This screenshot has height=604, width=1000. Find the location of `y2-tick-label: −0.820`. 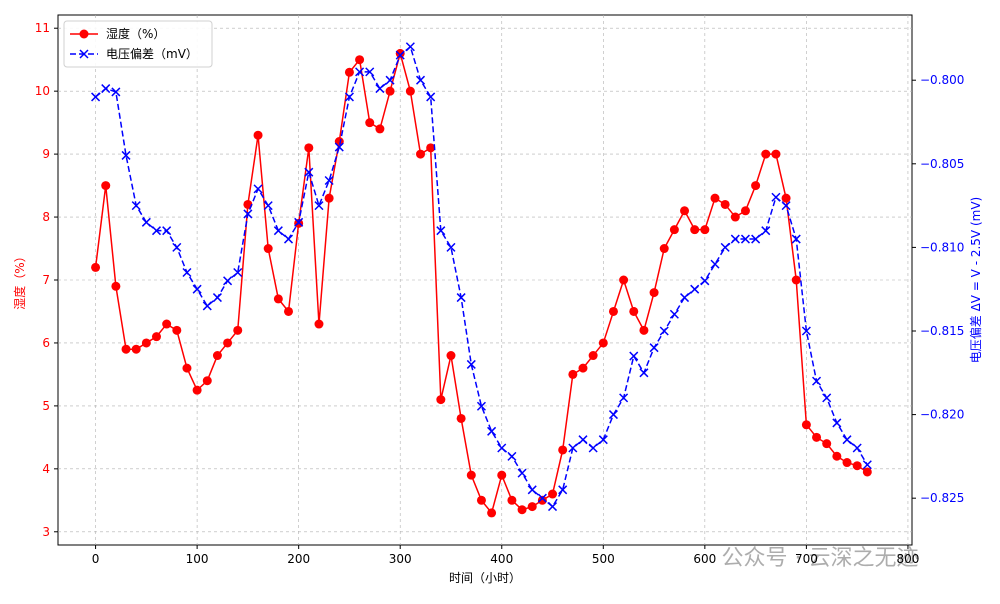

y2-tick-label: −0.820 is located at coordinates (942, 415).